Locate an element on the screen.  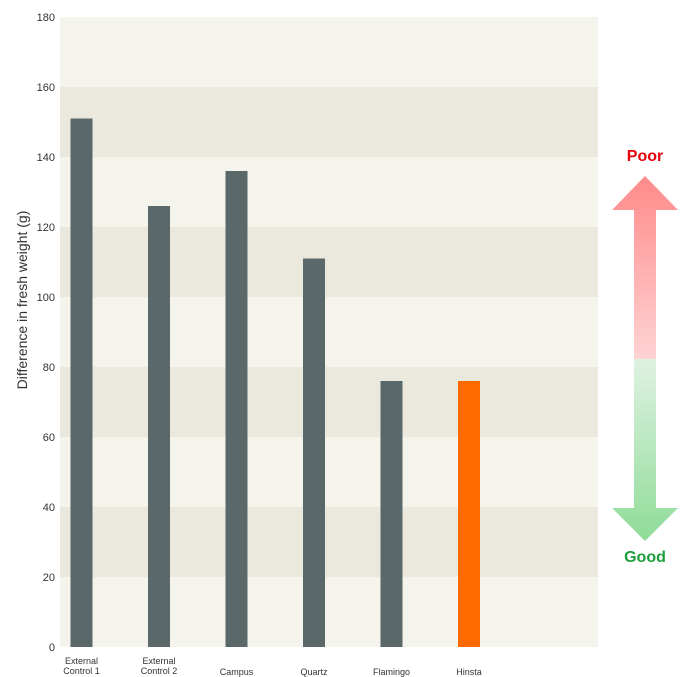
poor-label: Poor is located at coordinates (645, 156).